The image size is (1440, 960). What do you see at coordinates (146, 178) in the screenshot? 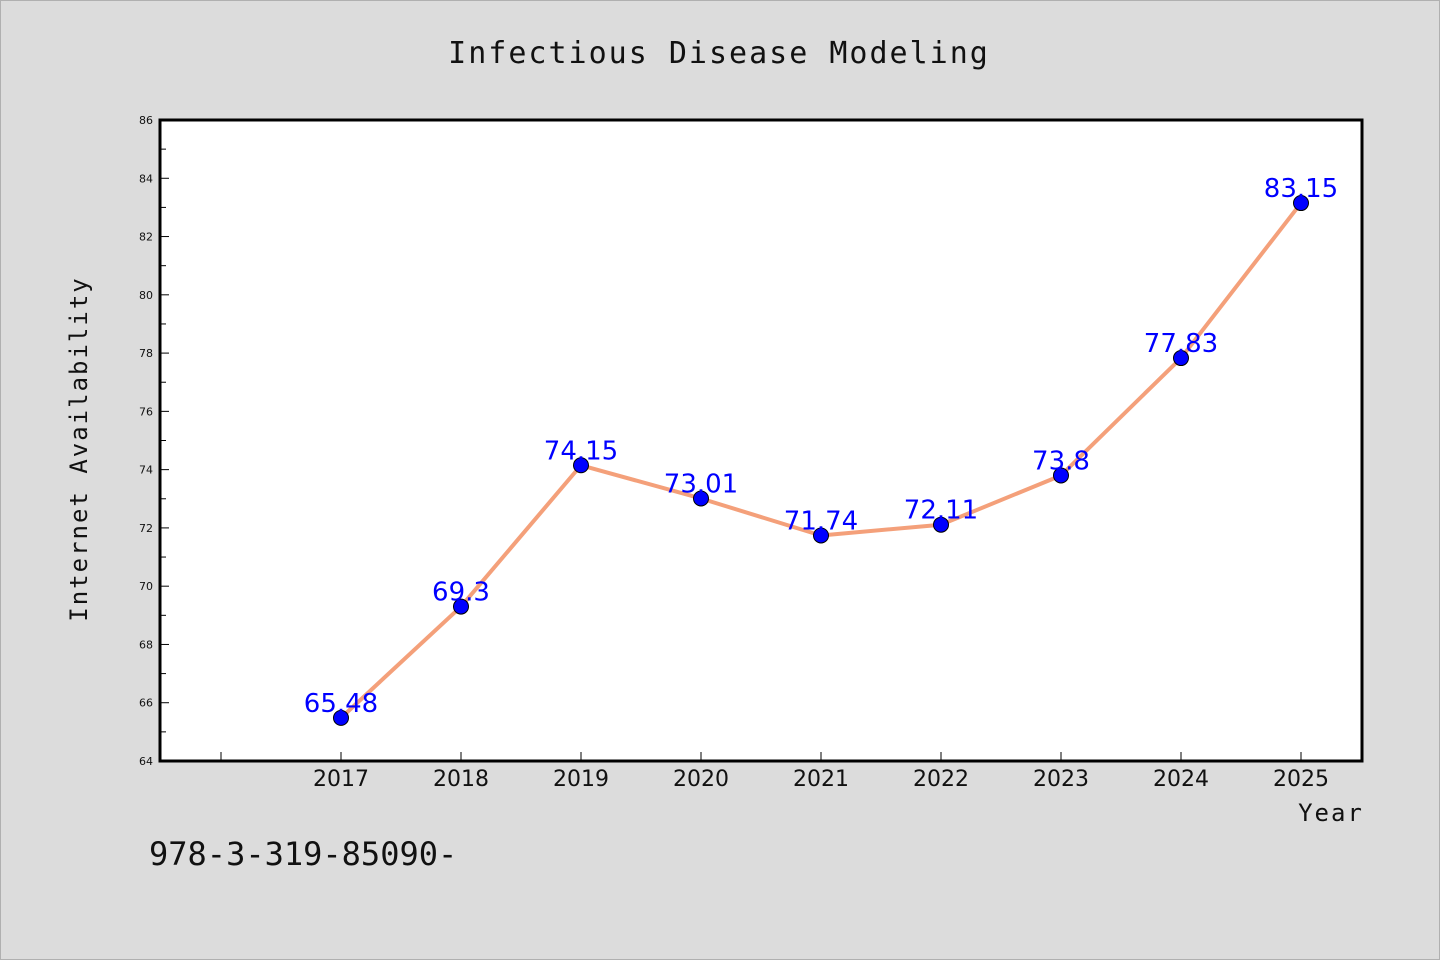
I see `y-tick-label: 84` at bounding box center [146, 178].